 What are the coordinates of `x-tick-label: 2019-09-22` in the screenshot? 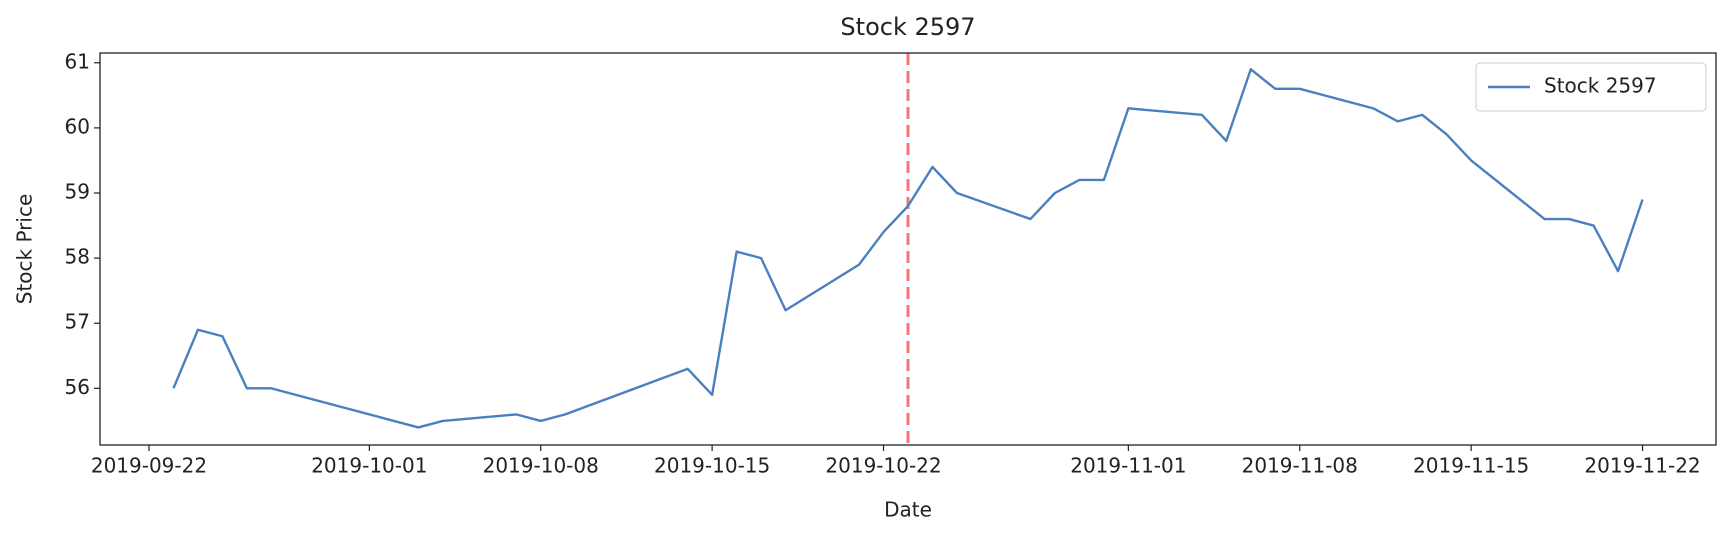 It's located at (149, 466).